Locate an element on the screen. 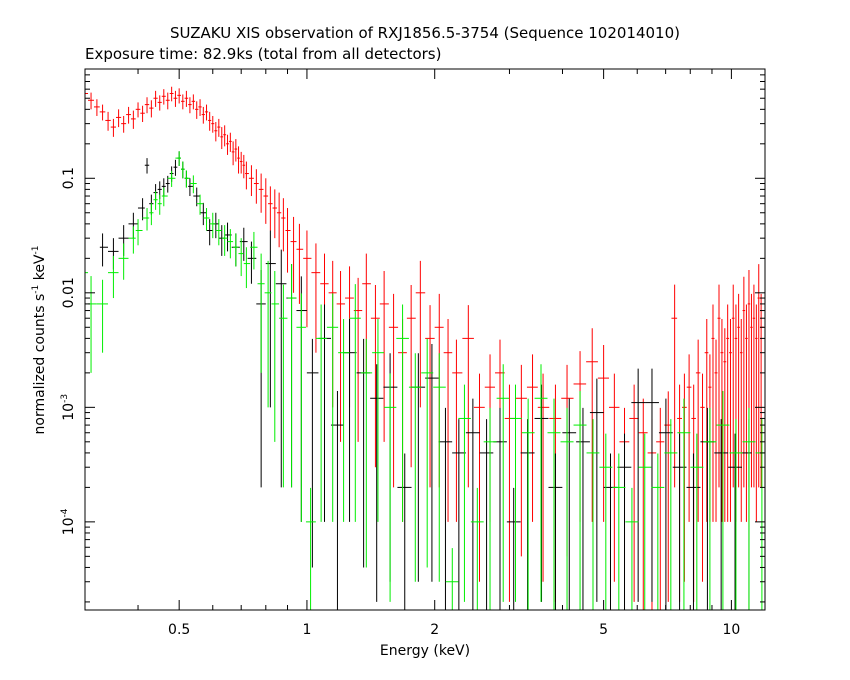 The width and height of the screenshot is (850, 680). x-tick-label: 1 is located at coordinates (306, 630).